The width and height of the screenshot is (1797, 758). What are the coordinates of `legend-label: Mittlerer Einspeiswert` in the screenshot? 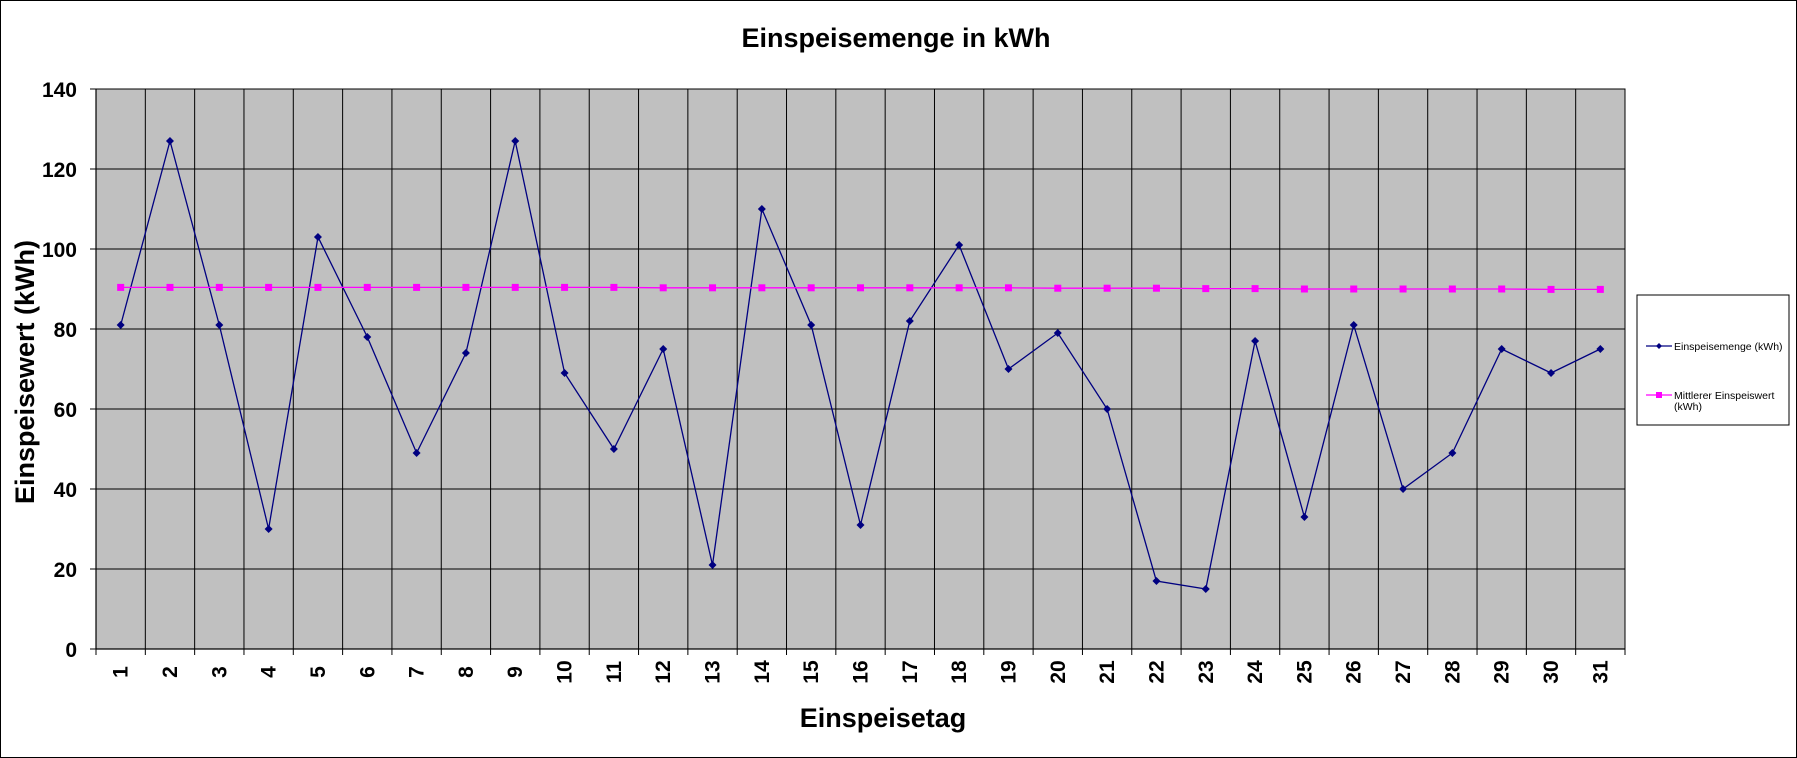 It's located at (1724, 396).